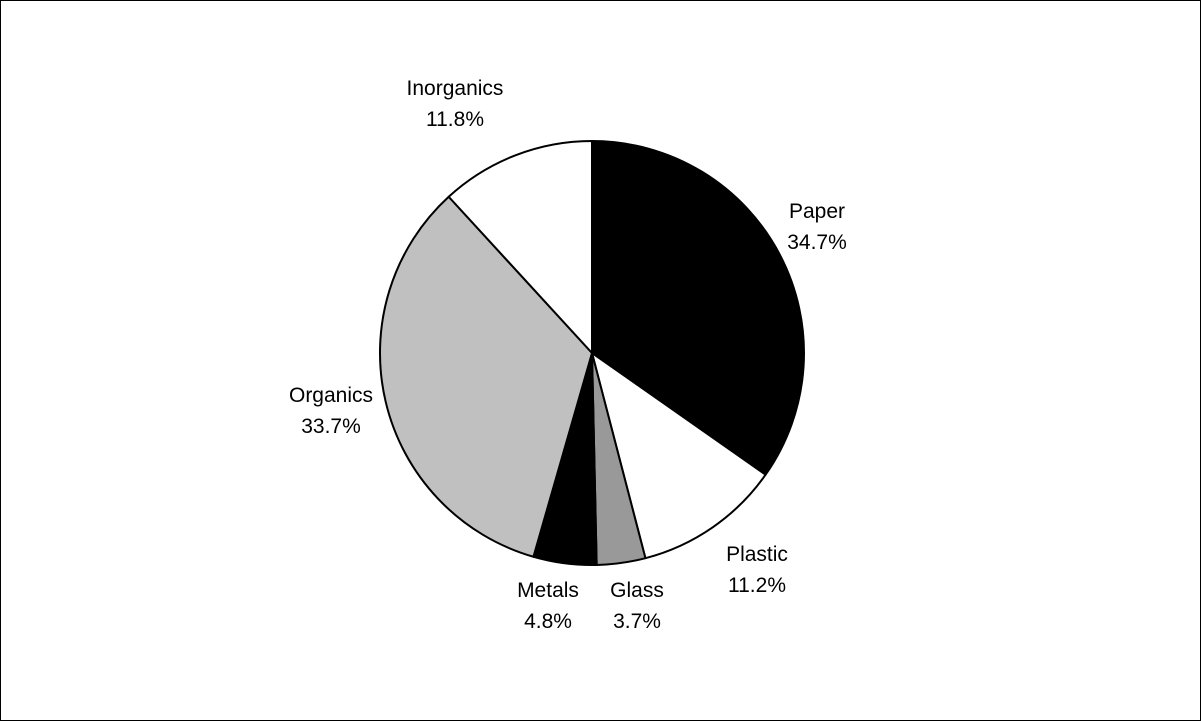  I want to click on slice-value-metals: 4.8%, so click(548, 621).